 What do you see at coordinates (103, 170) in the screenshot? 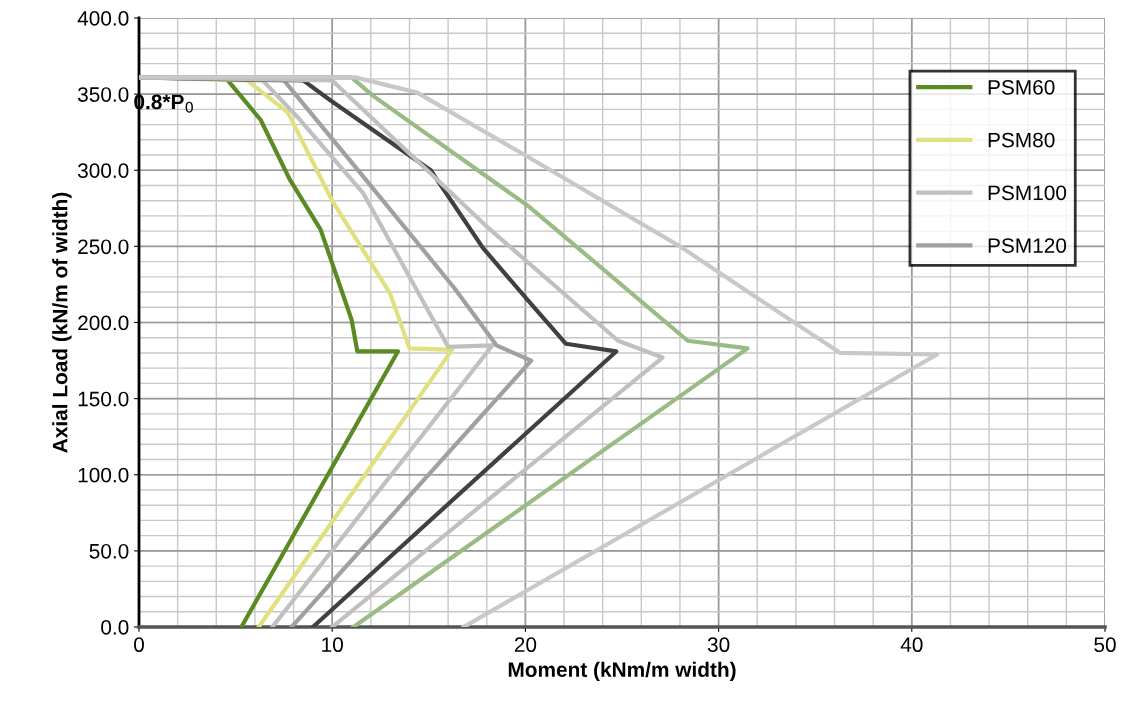
I see `y-tick-label: 300.0` at bounding box center [103, 170].